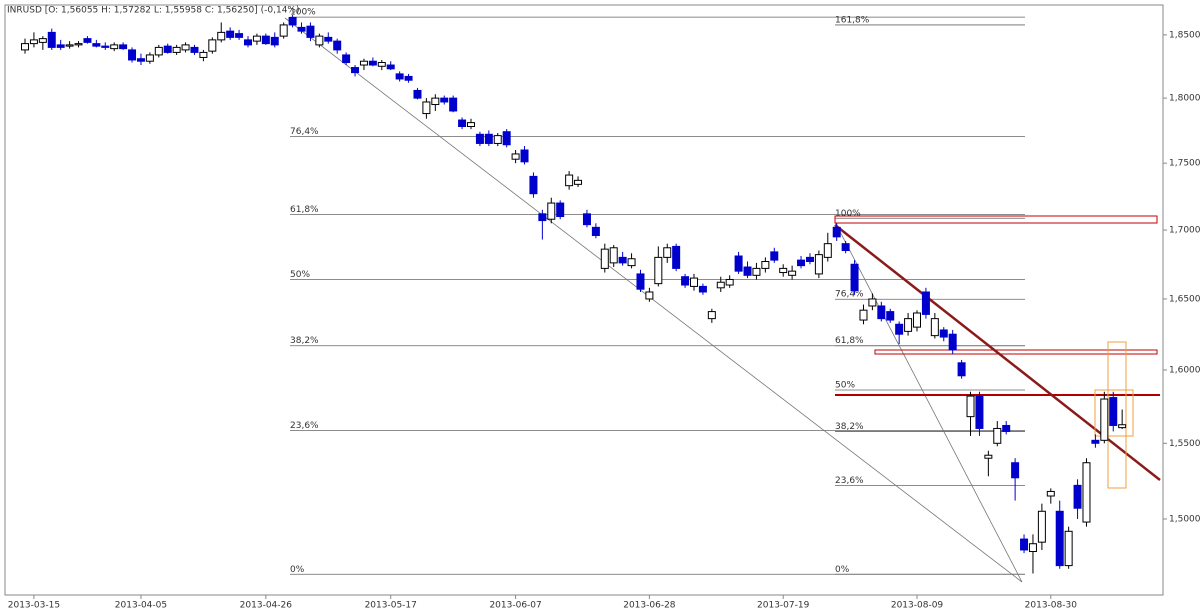  I want to click on y-tick-label: 1,70000, so click(1184, 231).